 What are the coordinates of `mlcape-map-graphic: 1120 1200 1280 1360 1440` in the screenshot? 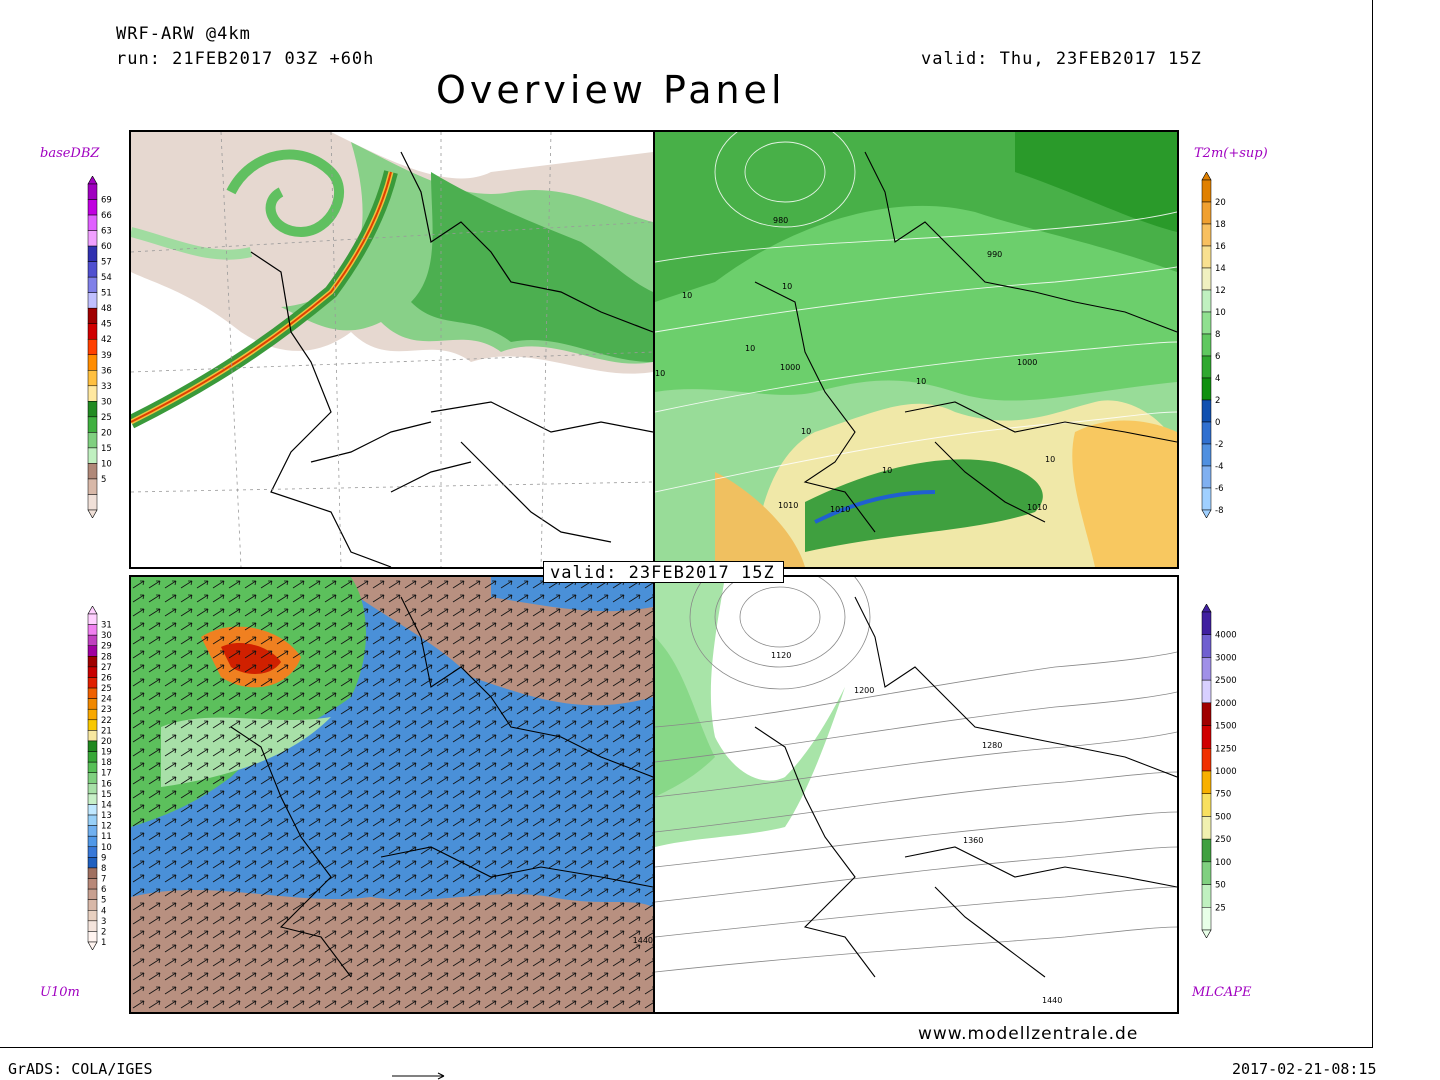 It's located at (916, 794).